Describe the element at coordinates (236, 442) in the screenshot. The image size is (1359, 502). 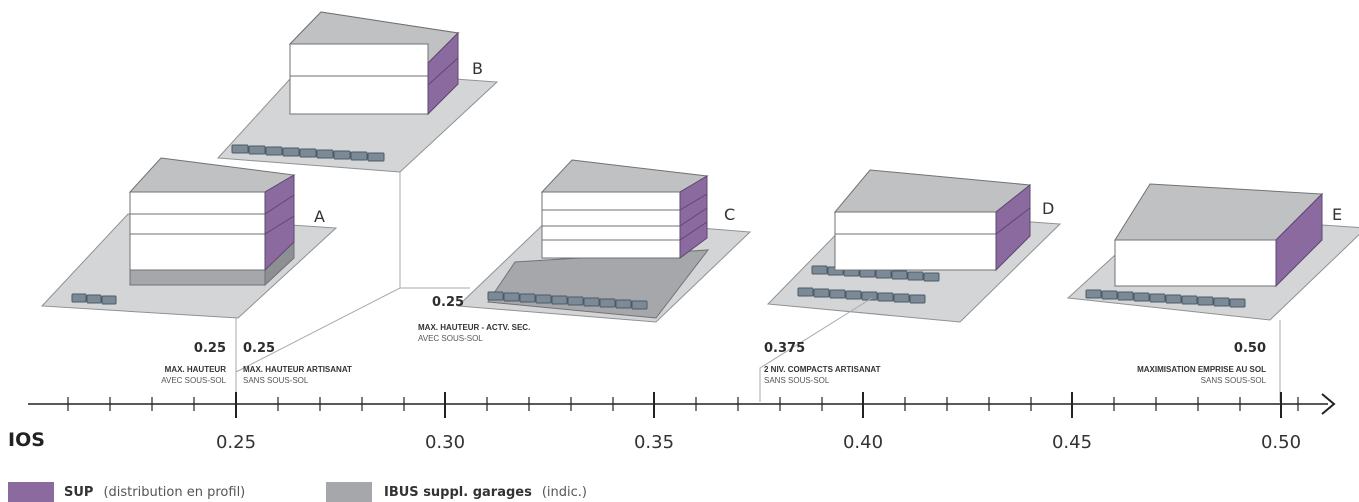
I see `tick-label: 0.25` at that location.